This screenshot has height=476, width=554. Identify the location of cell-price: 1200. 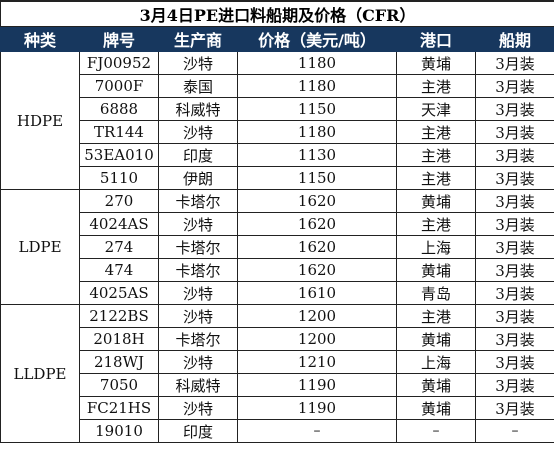
(317, 339).